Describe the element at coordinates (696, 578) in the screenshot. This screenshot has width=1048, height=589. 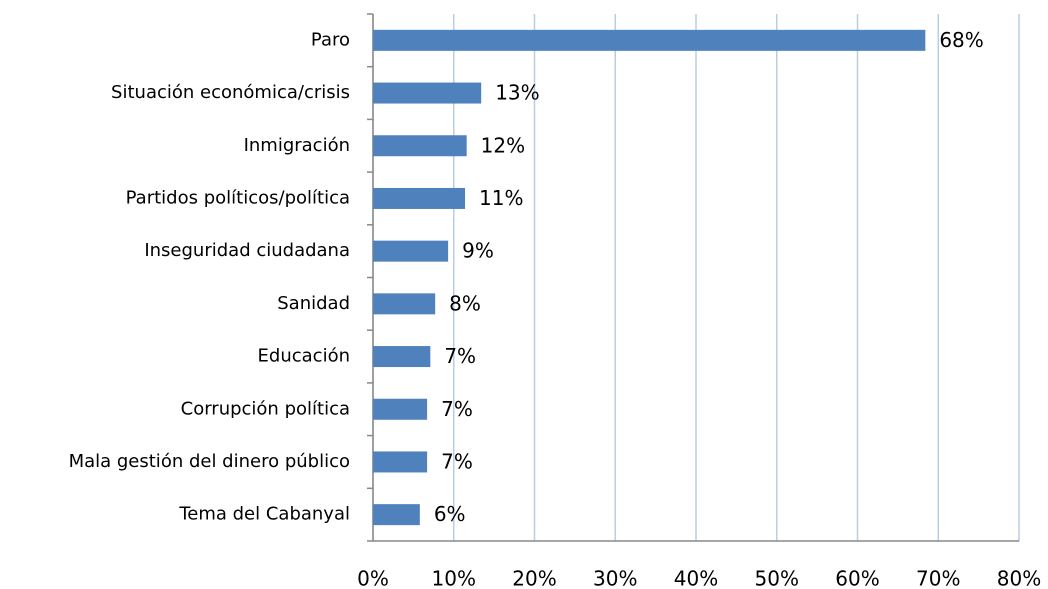
I see `x-tick-label: 40%` at that location.